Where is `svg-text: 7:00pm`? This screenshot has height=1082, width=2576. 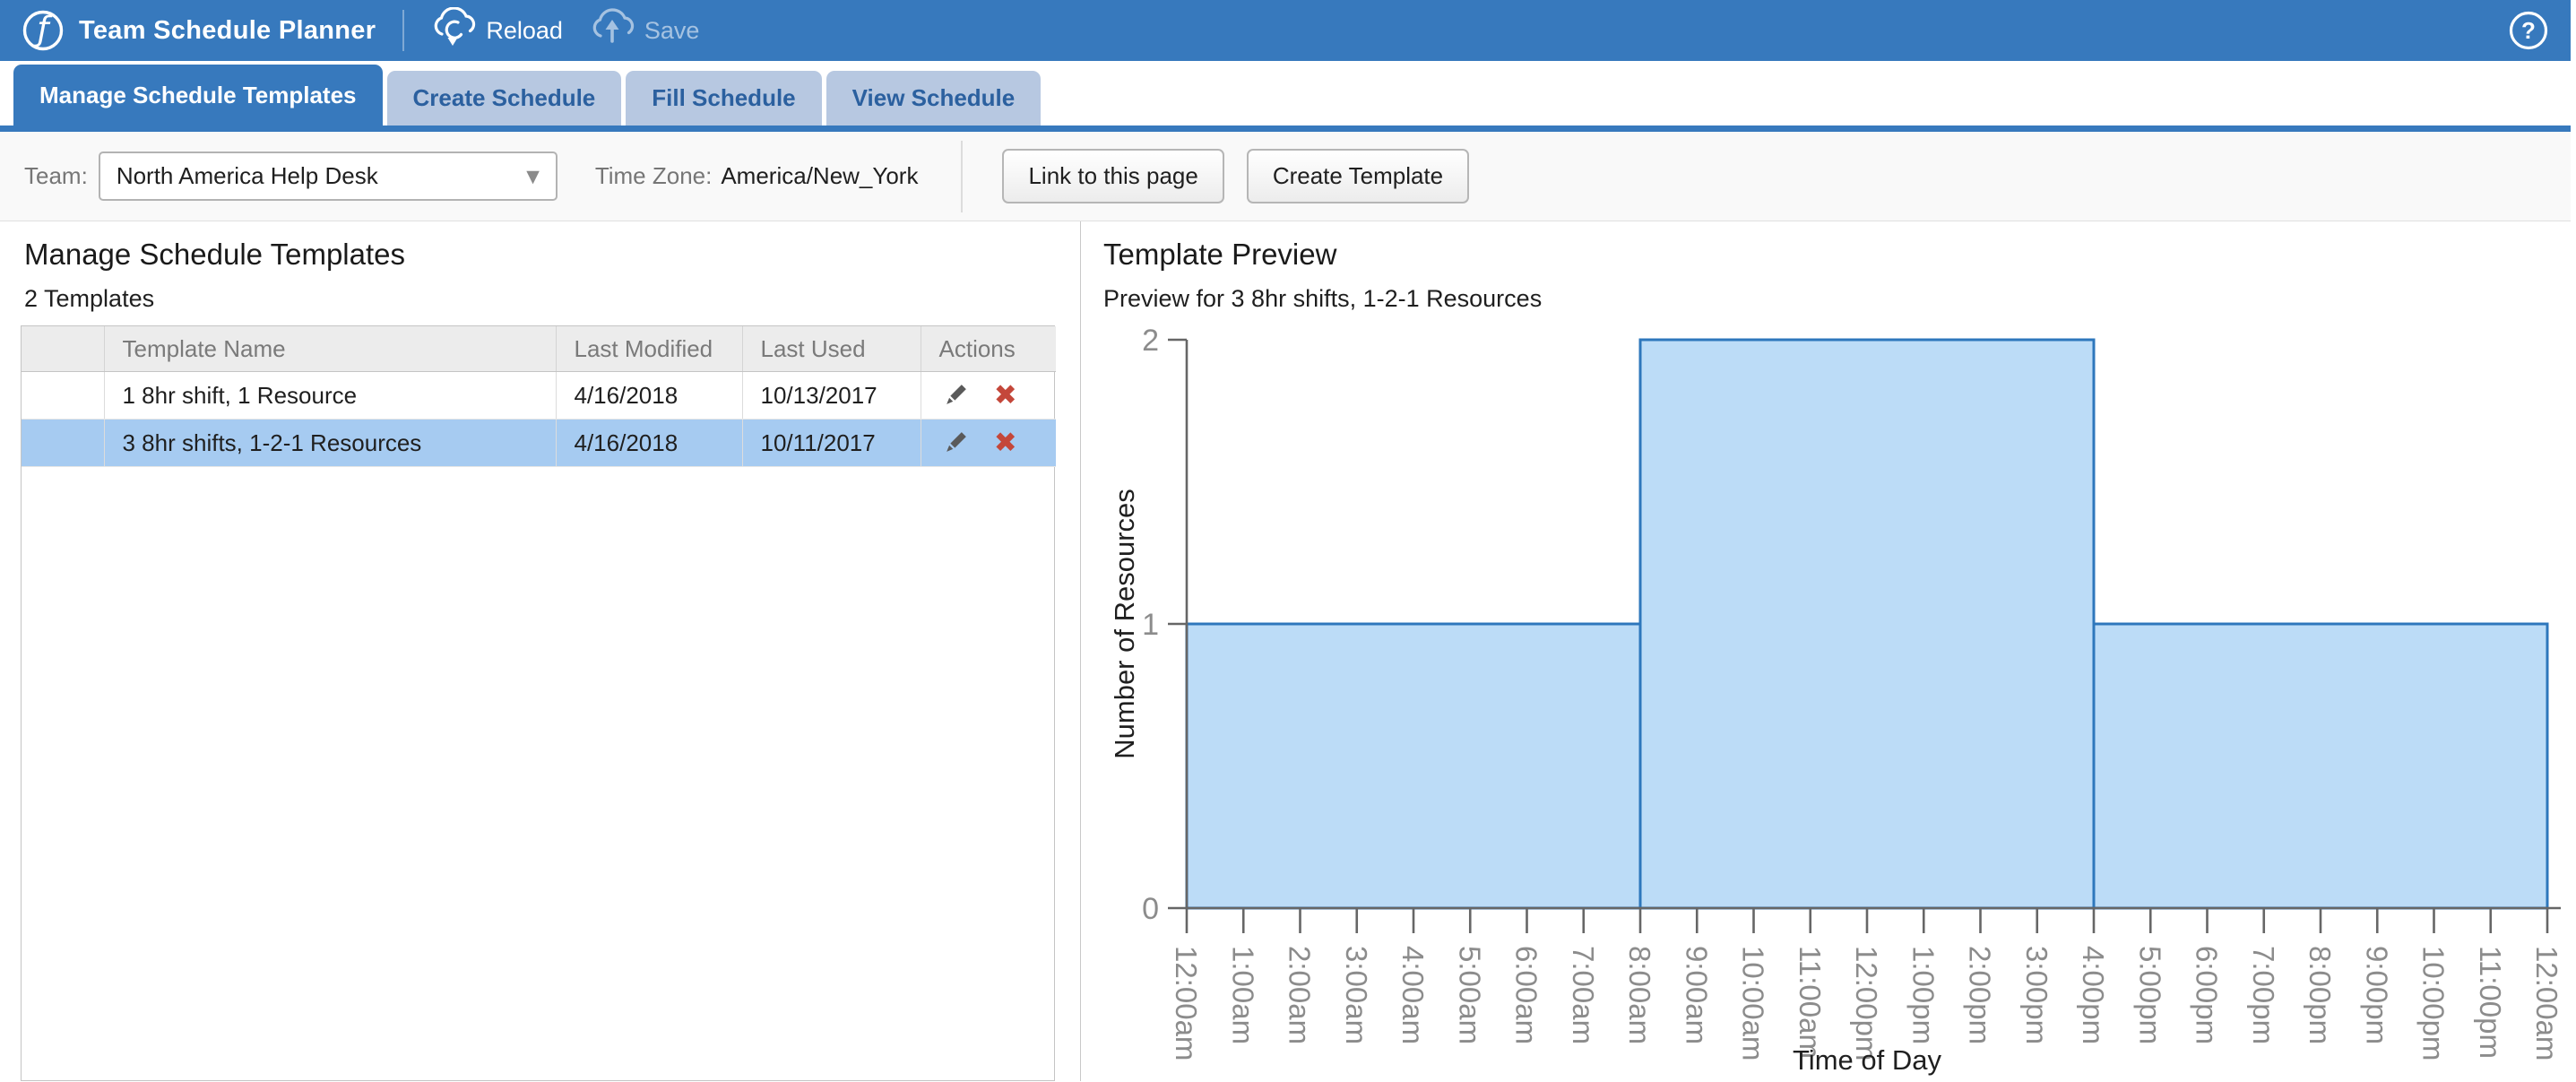 svg-text: 7:00pm is located at coordinates (2263, 995).